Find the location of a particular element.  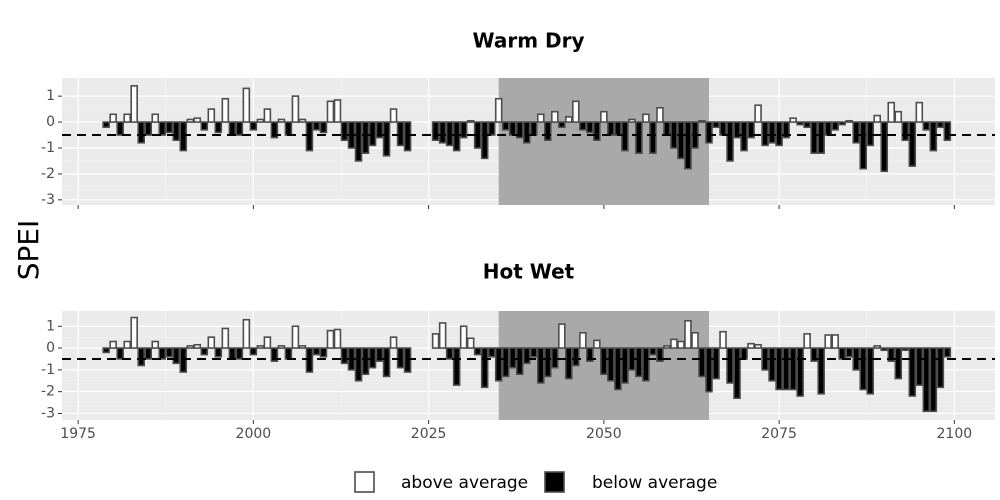

legend-swatch is located at coordinates (554, 482).